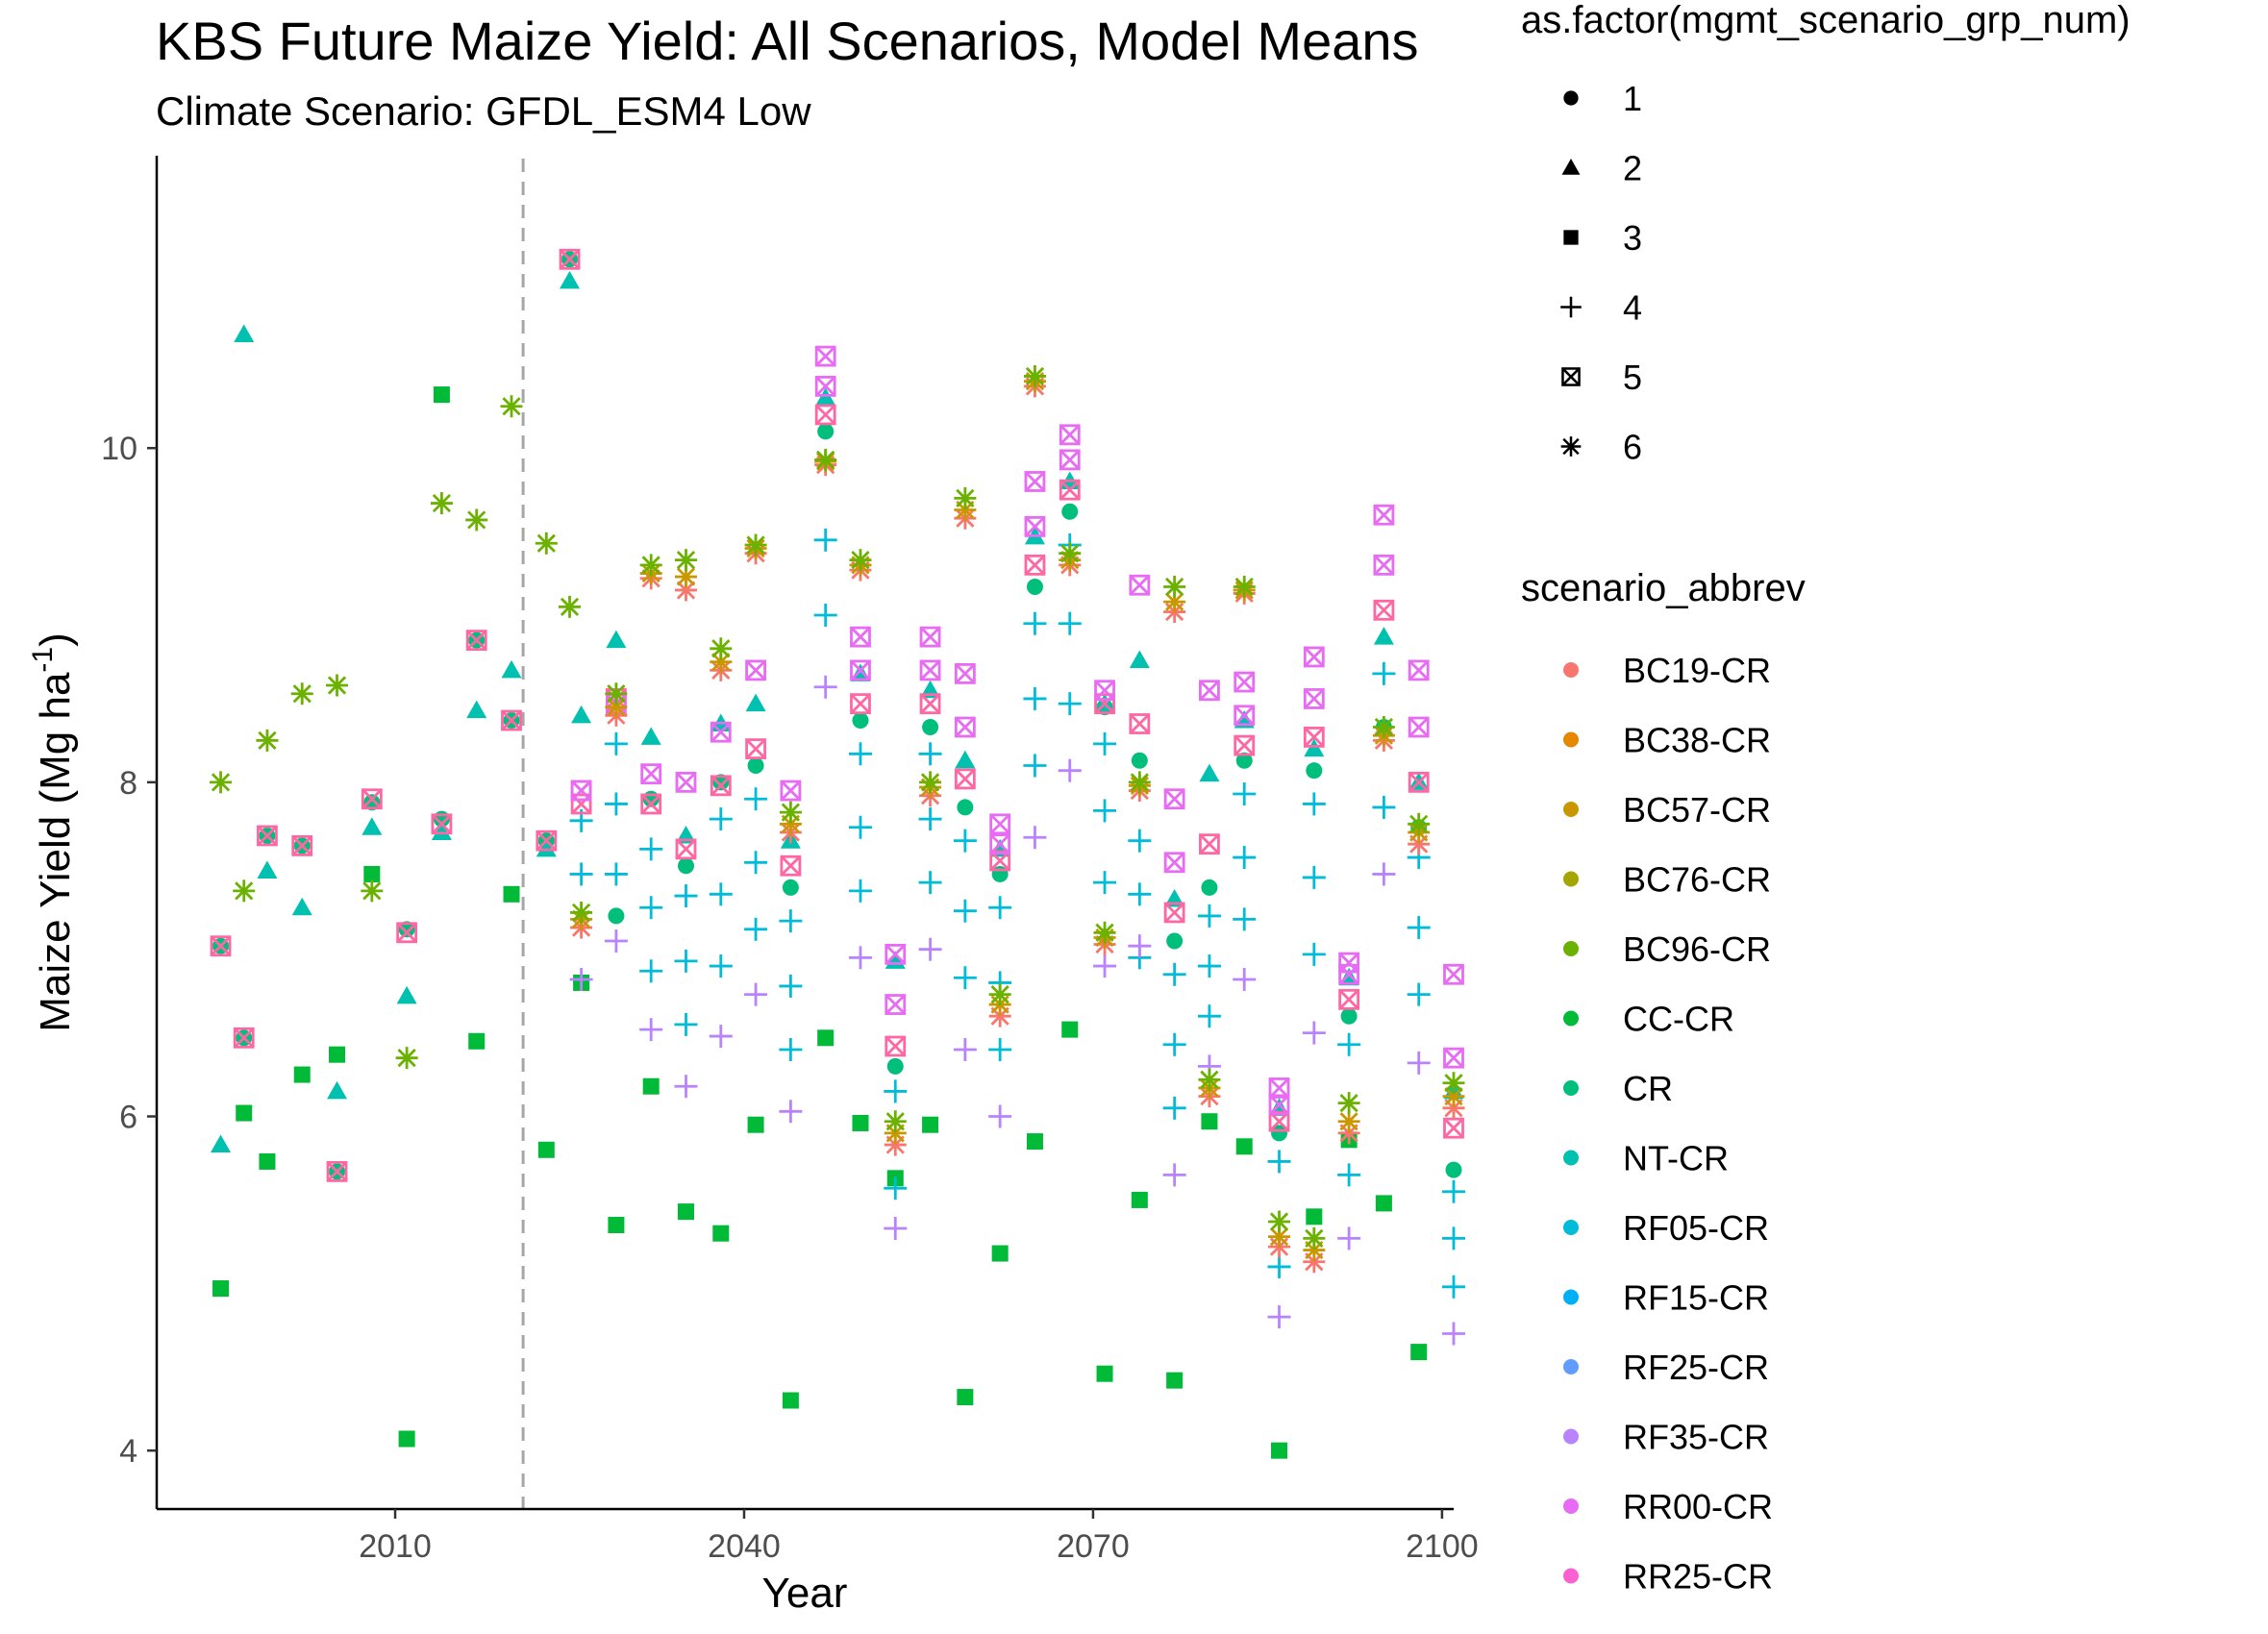 This screenshot has height=1634, width=2268. What do you see at coordinates (1676, 1158) in the screenshot?
I see `color-legend-label: NT-CR` at bounding box center [1676, 1158].